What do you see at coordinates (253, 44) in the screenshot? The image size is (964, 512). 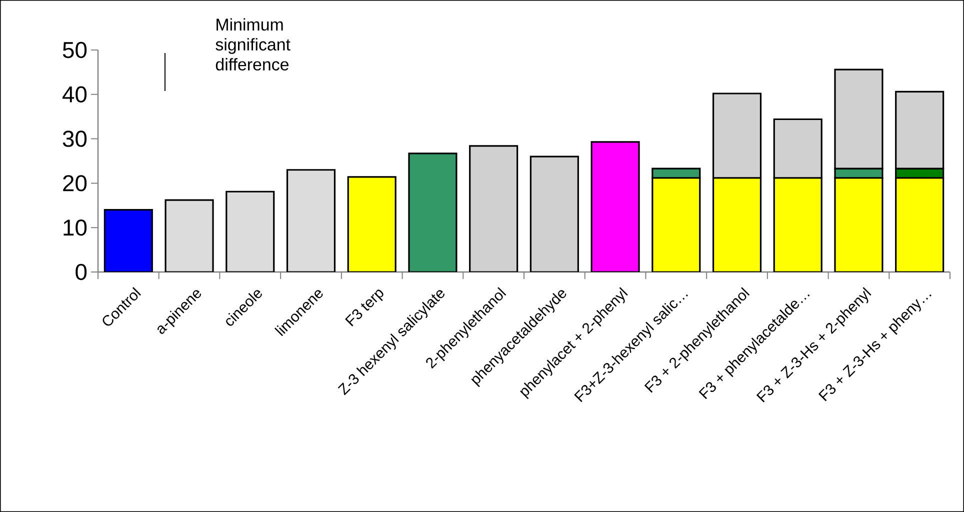 I see `annotation: Minimum significant difference` at bounding box center [253, 44].